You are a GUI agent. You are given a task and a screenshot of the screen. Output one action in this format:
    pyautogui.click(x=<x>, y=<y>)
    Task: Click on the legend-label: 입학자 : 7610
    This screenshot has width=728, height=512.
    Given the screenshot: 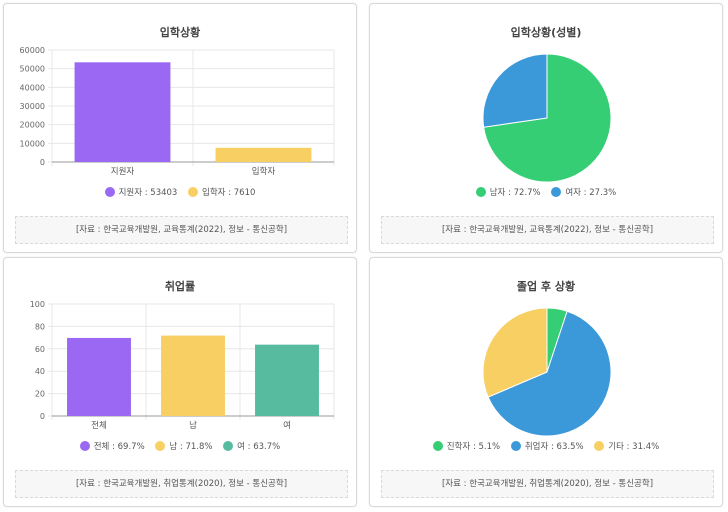 What is the action you would take?
    pyautogui.click(x=229, y=193)
    